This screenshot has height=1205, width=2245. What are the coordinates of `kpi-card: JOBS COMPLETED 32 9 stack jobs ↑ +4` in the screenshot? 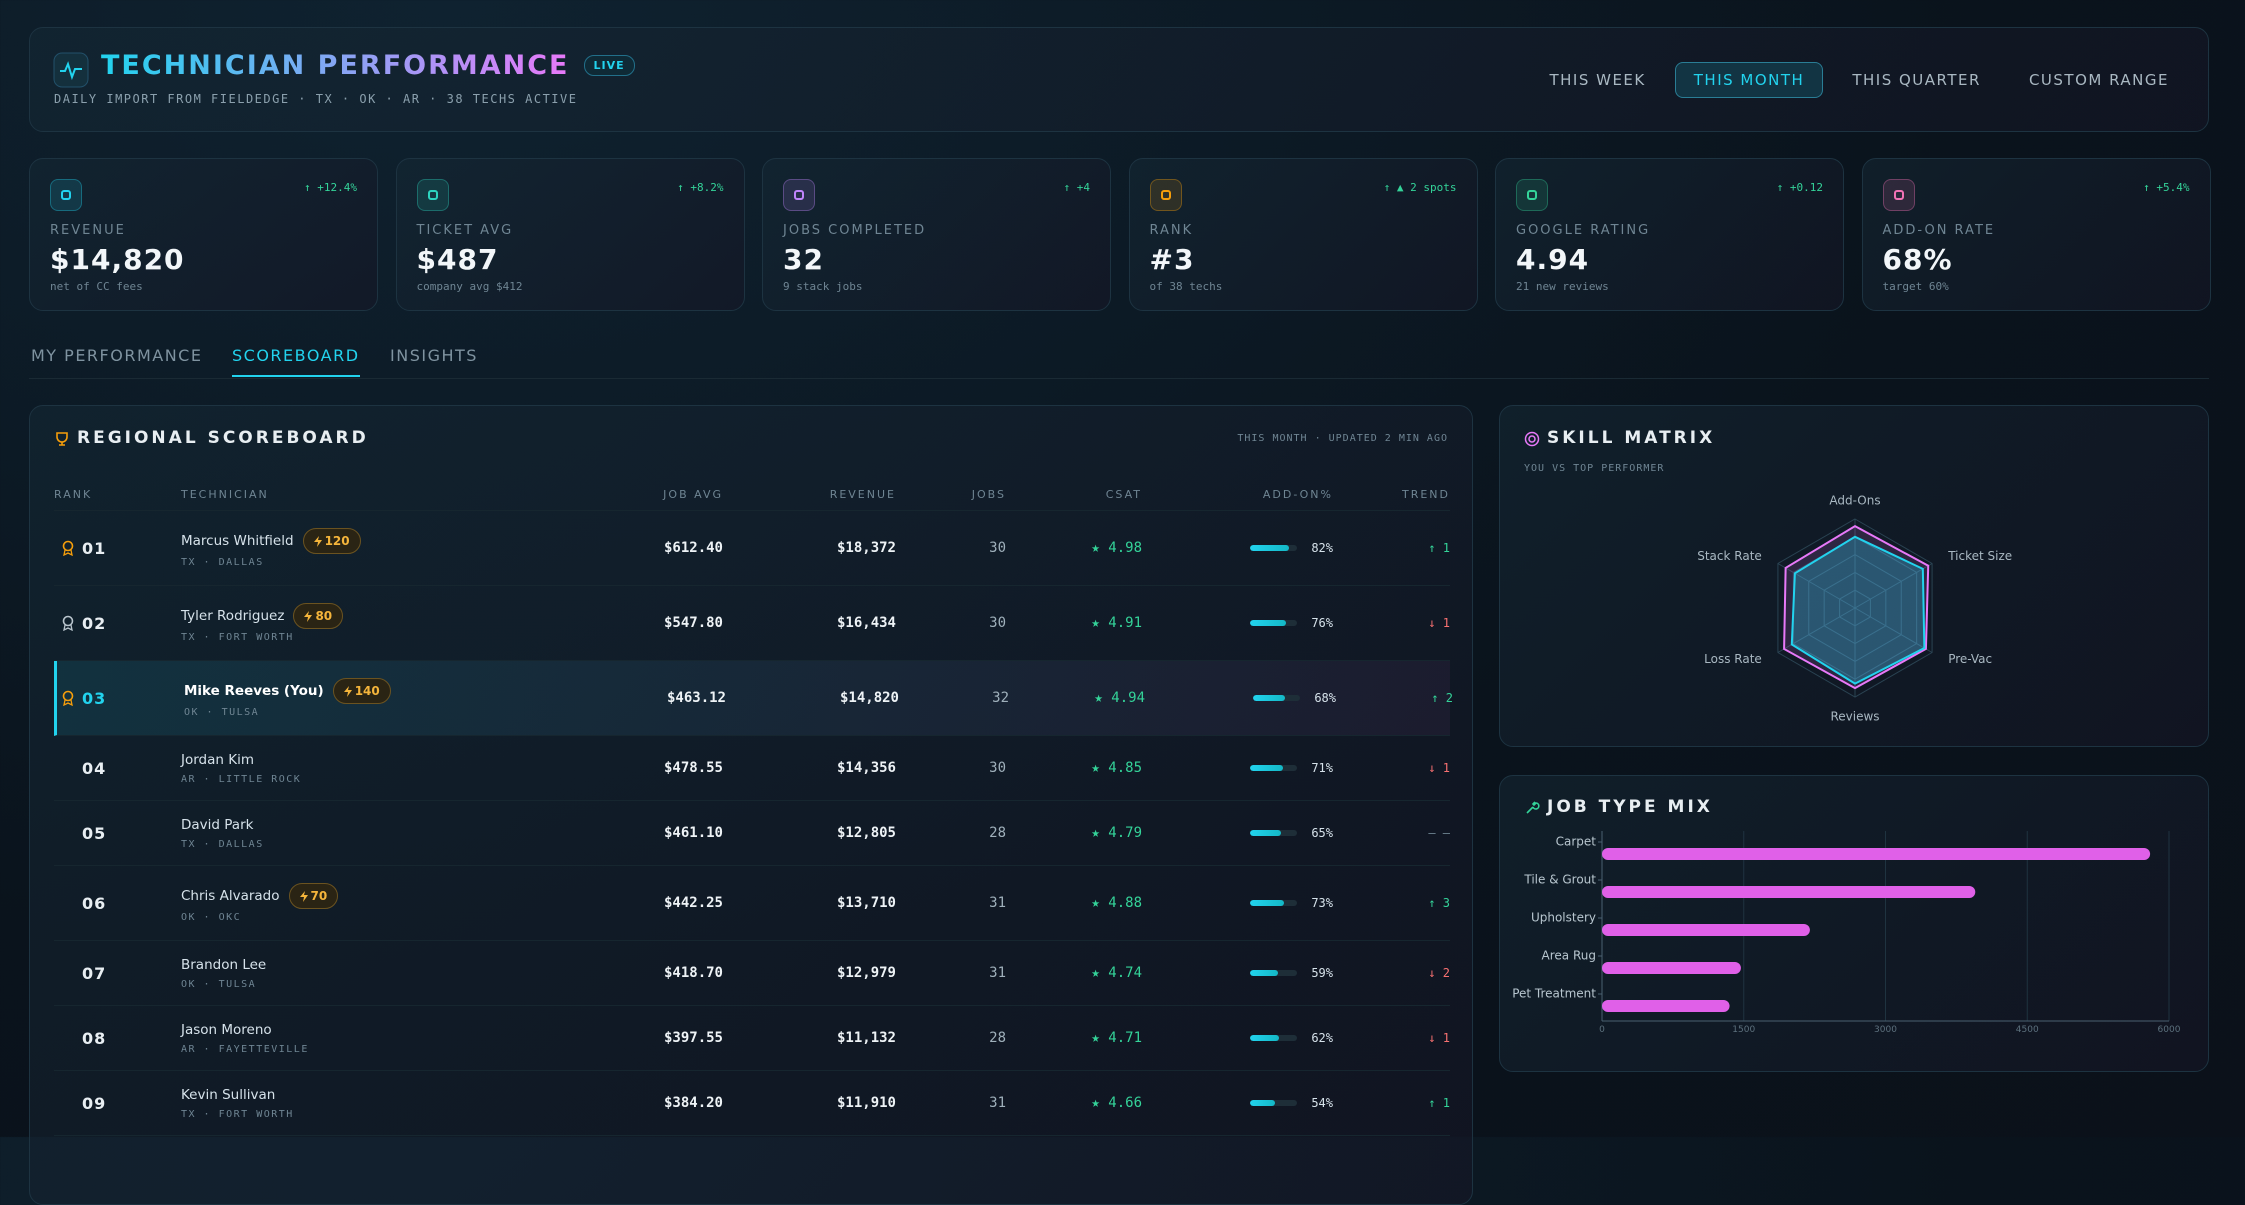 It's located at (936, 234).